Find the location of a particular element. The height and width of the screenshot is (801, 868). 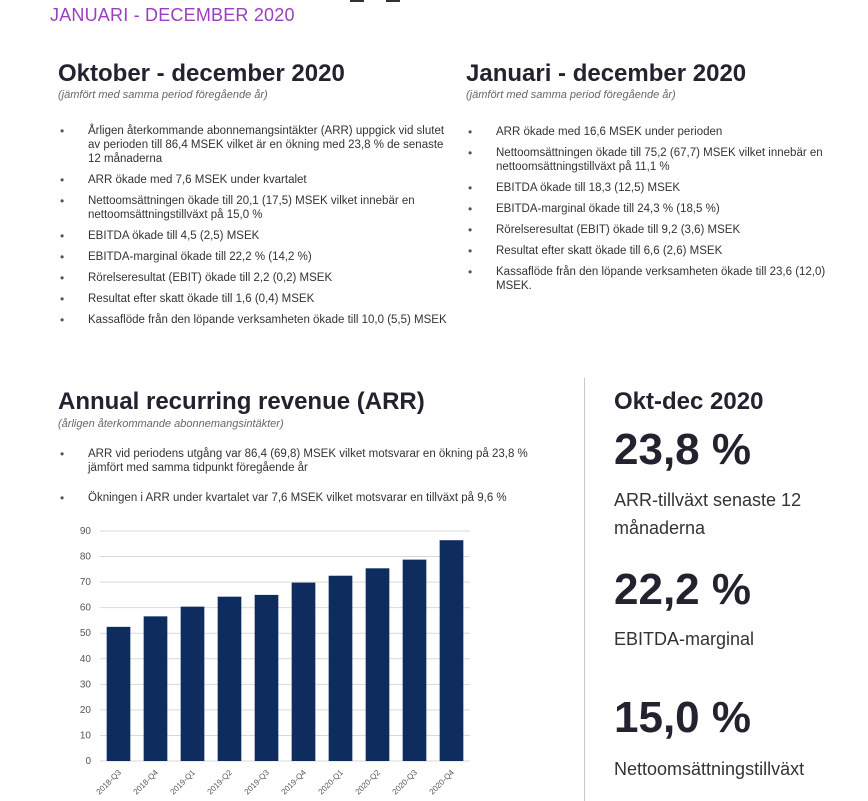

kpi-value-revenue-growth: 15,0 % is located at coordinates (682, 717).